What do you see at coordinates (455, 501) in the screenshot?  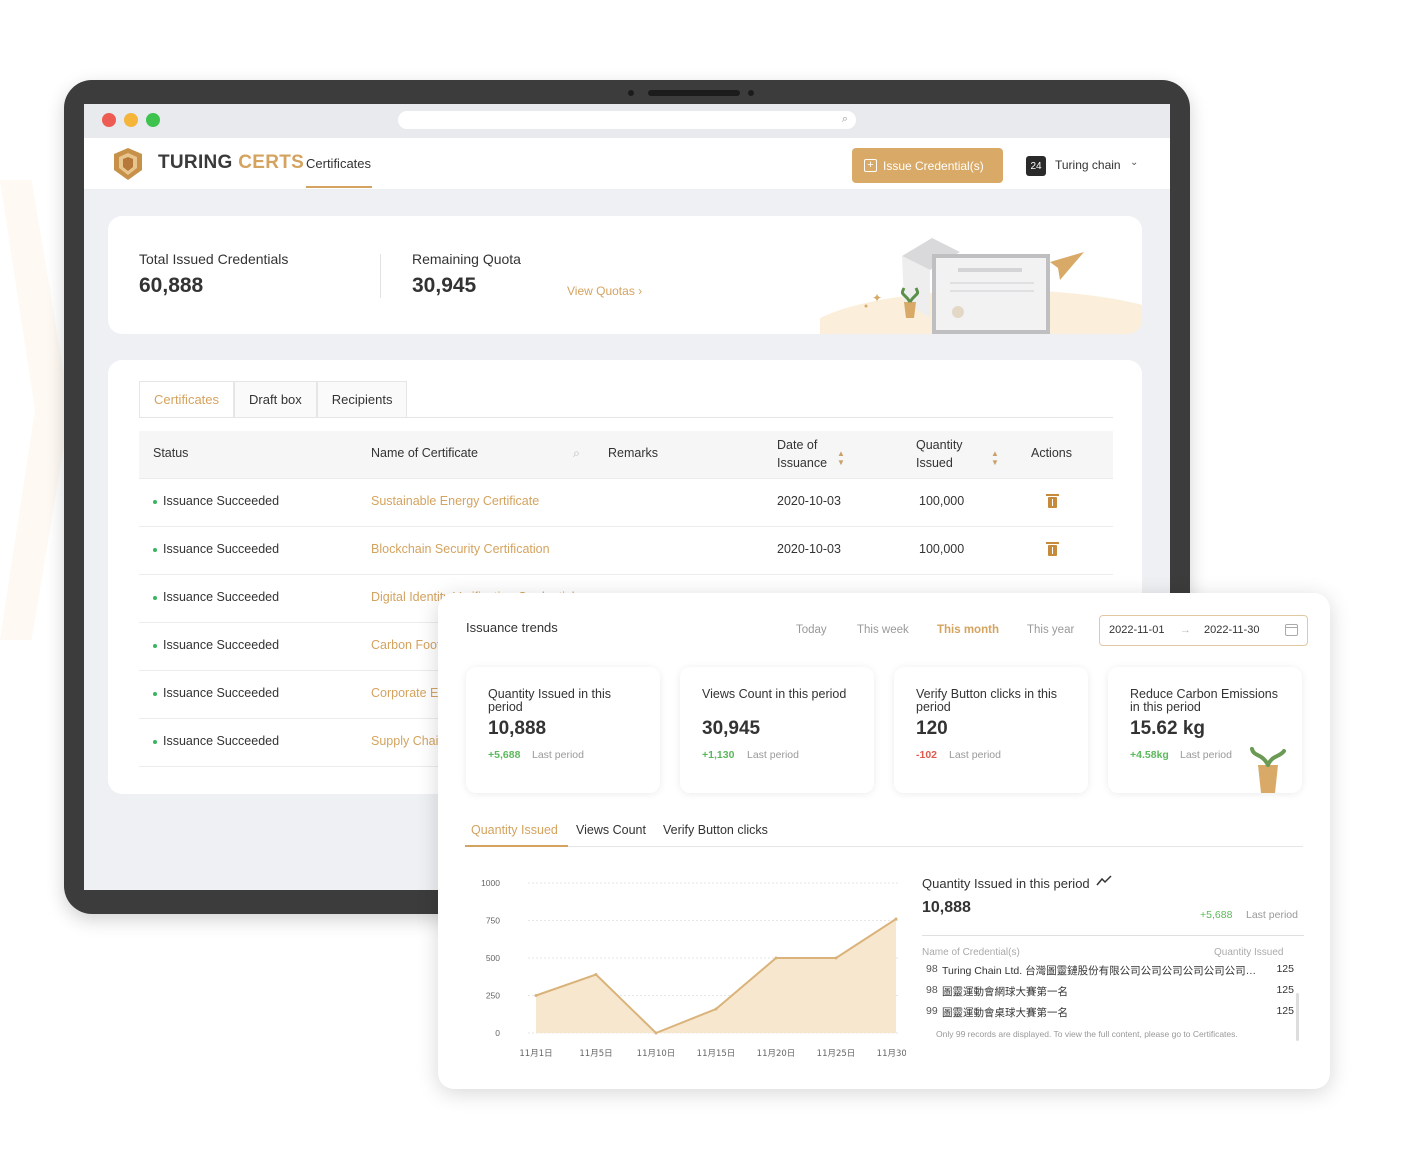 I see `certificate-name-link: Sustainable Energy Certificate` at bounding box center [455, 501].